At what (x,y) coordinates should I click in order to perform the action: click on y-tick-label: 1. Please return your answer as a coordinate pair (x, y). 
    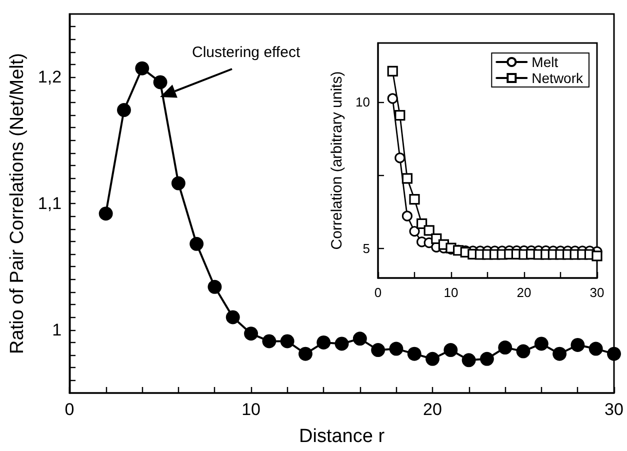
    Looking at the image, I should click on (57, 330).